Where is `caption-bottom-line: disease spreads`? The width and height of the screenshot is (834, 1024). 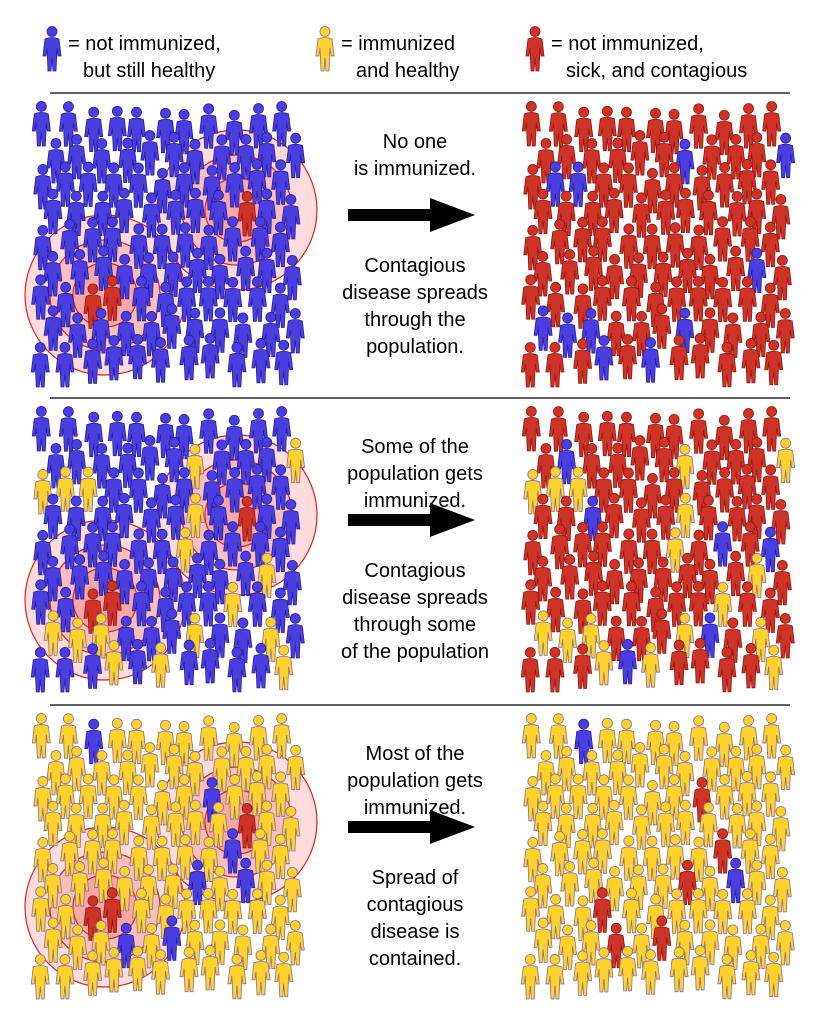
caption-bottom-line: disease spreads is located at coordinates (415, 293).